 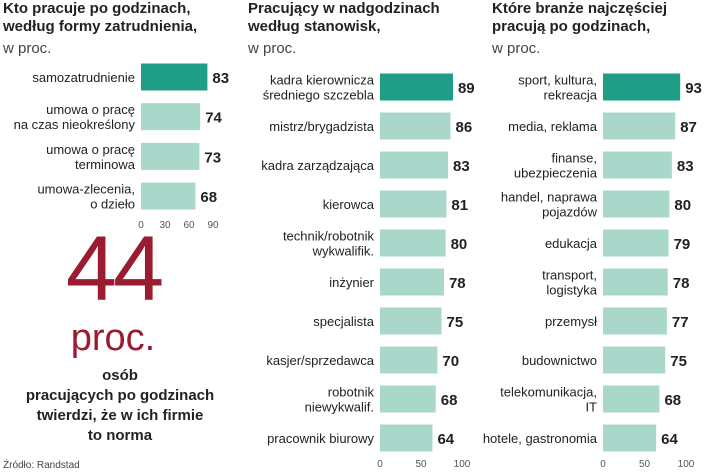 What do you see at coordinates (340, 400) in the screenshot?
I see `category-label: robotnik niewykwalif.` at bounding box center [340, 400].